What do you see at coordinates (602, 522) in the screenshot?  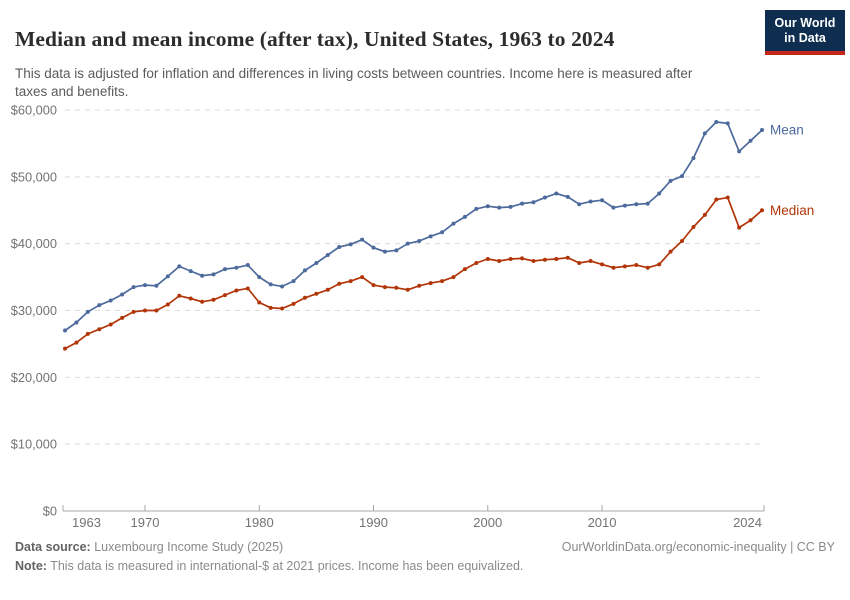 I see `x-tick-label: 2010` at bounding box center [602, 522].